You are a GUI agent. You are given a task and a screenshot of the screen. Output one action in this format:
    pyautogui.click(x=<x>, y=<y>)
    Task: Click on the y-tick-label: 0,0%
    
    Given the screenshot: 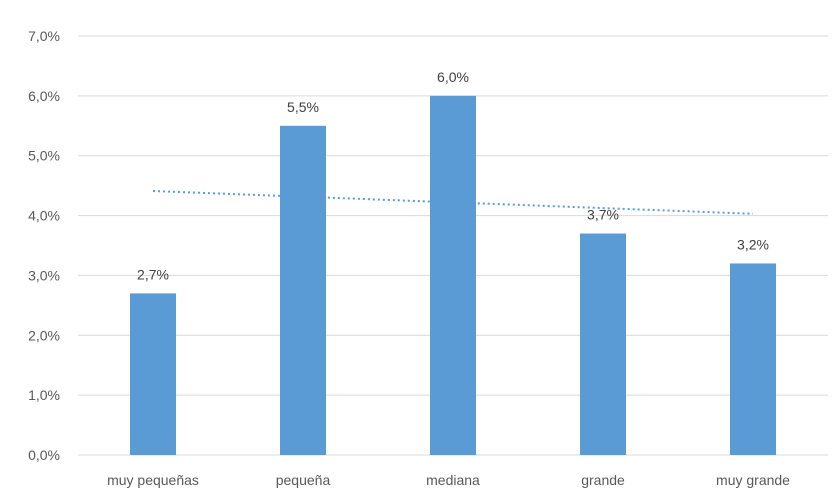 What is the action you would take?
    pyautogui.click(x=44, y=455)
    